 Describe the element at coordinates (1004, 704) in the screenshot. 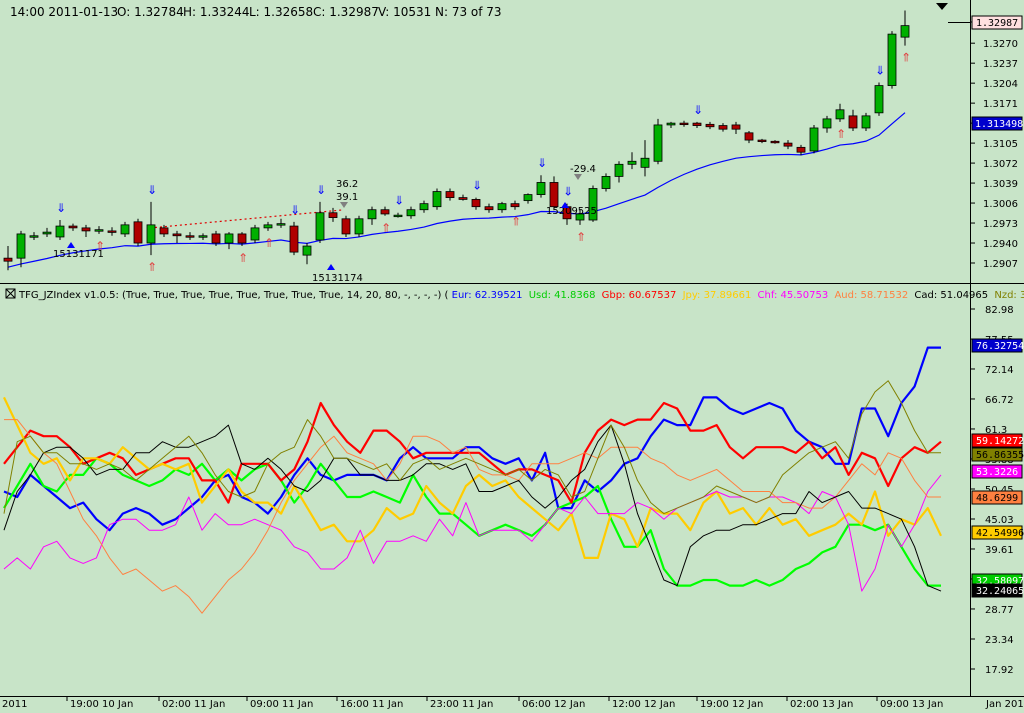

I see `time-tick-label: Jan 2011` at that location.